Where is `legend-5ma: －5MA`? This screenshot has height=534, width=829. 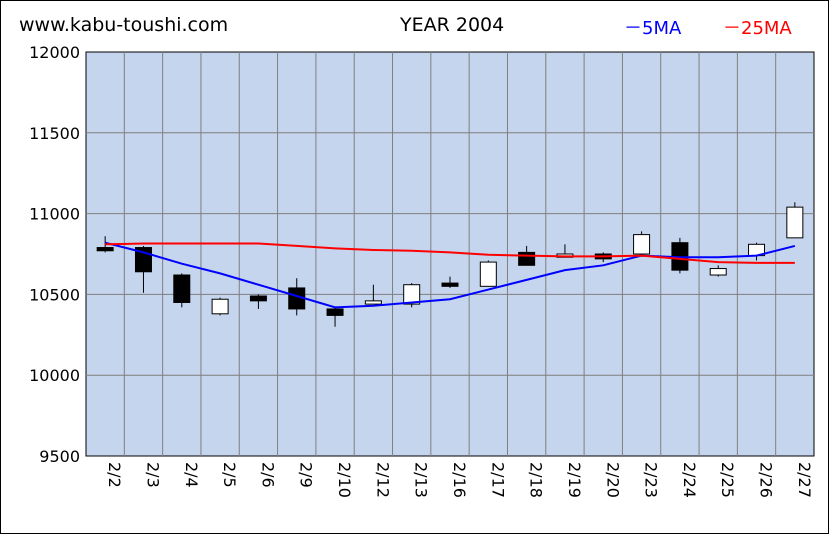 legend-5ma: －5MA is located at coordinates (653, 28).